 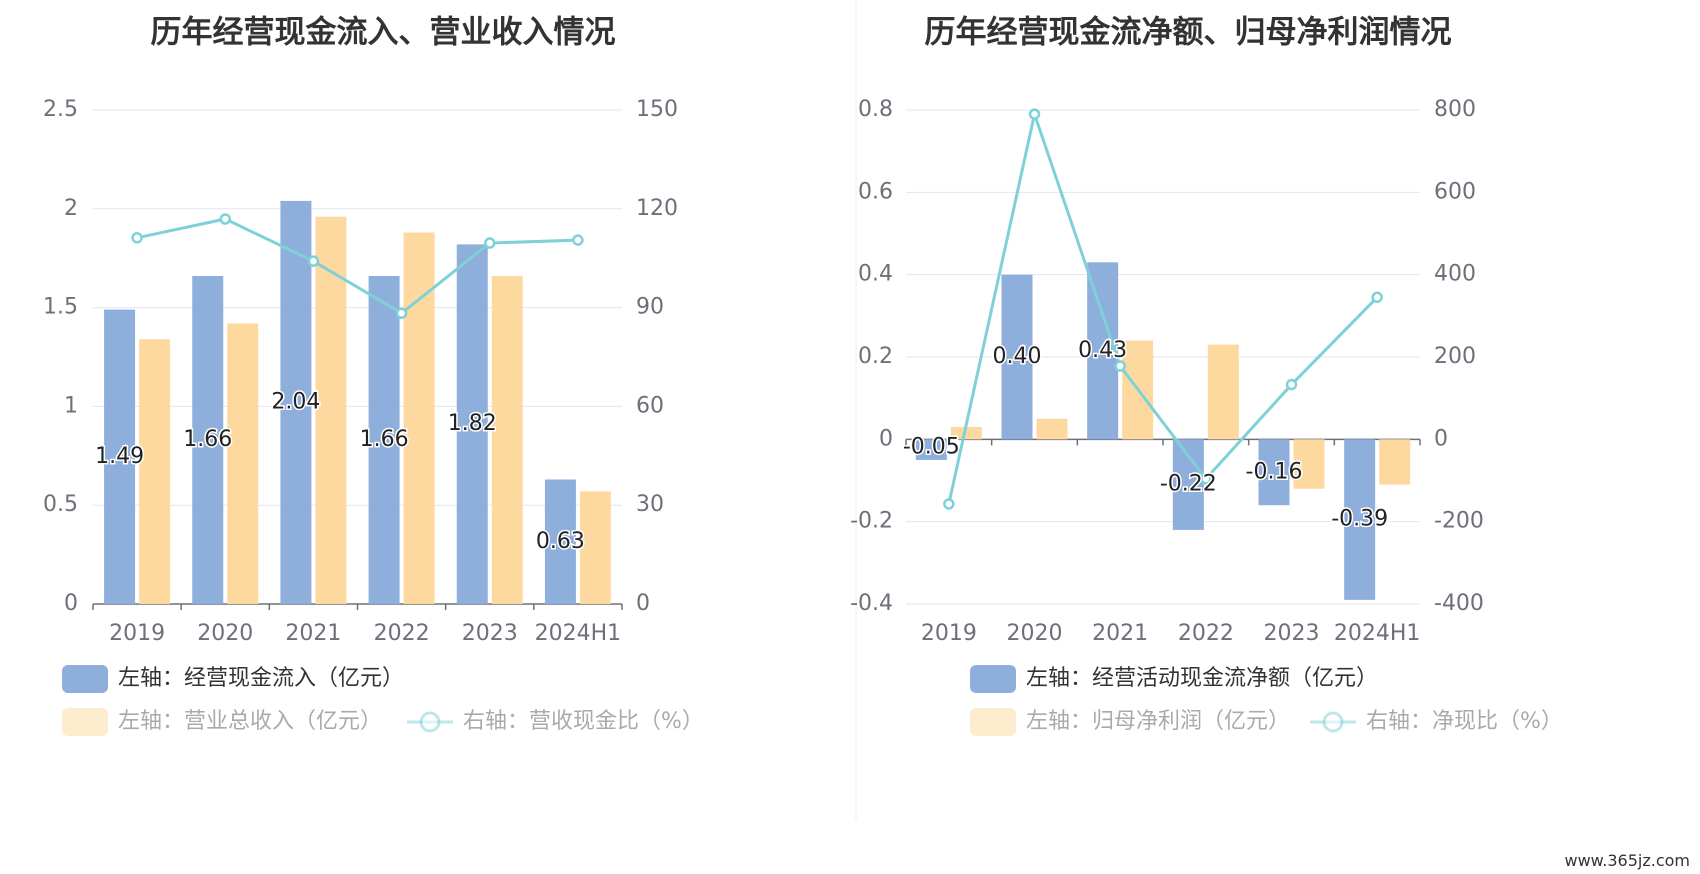 I want to click on chart-title: 历年经营现金流入、营业收入情况, so click(x=383, y=33).